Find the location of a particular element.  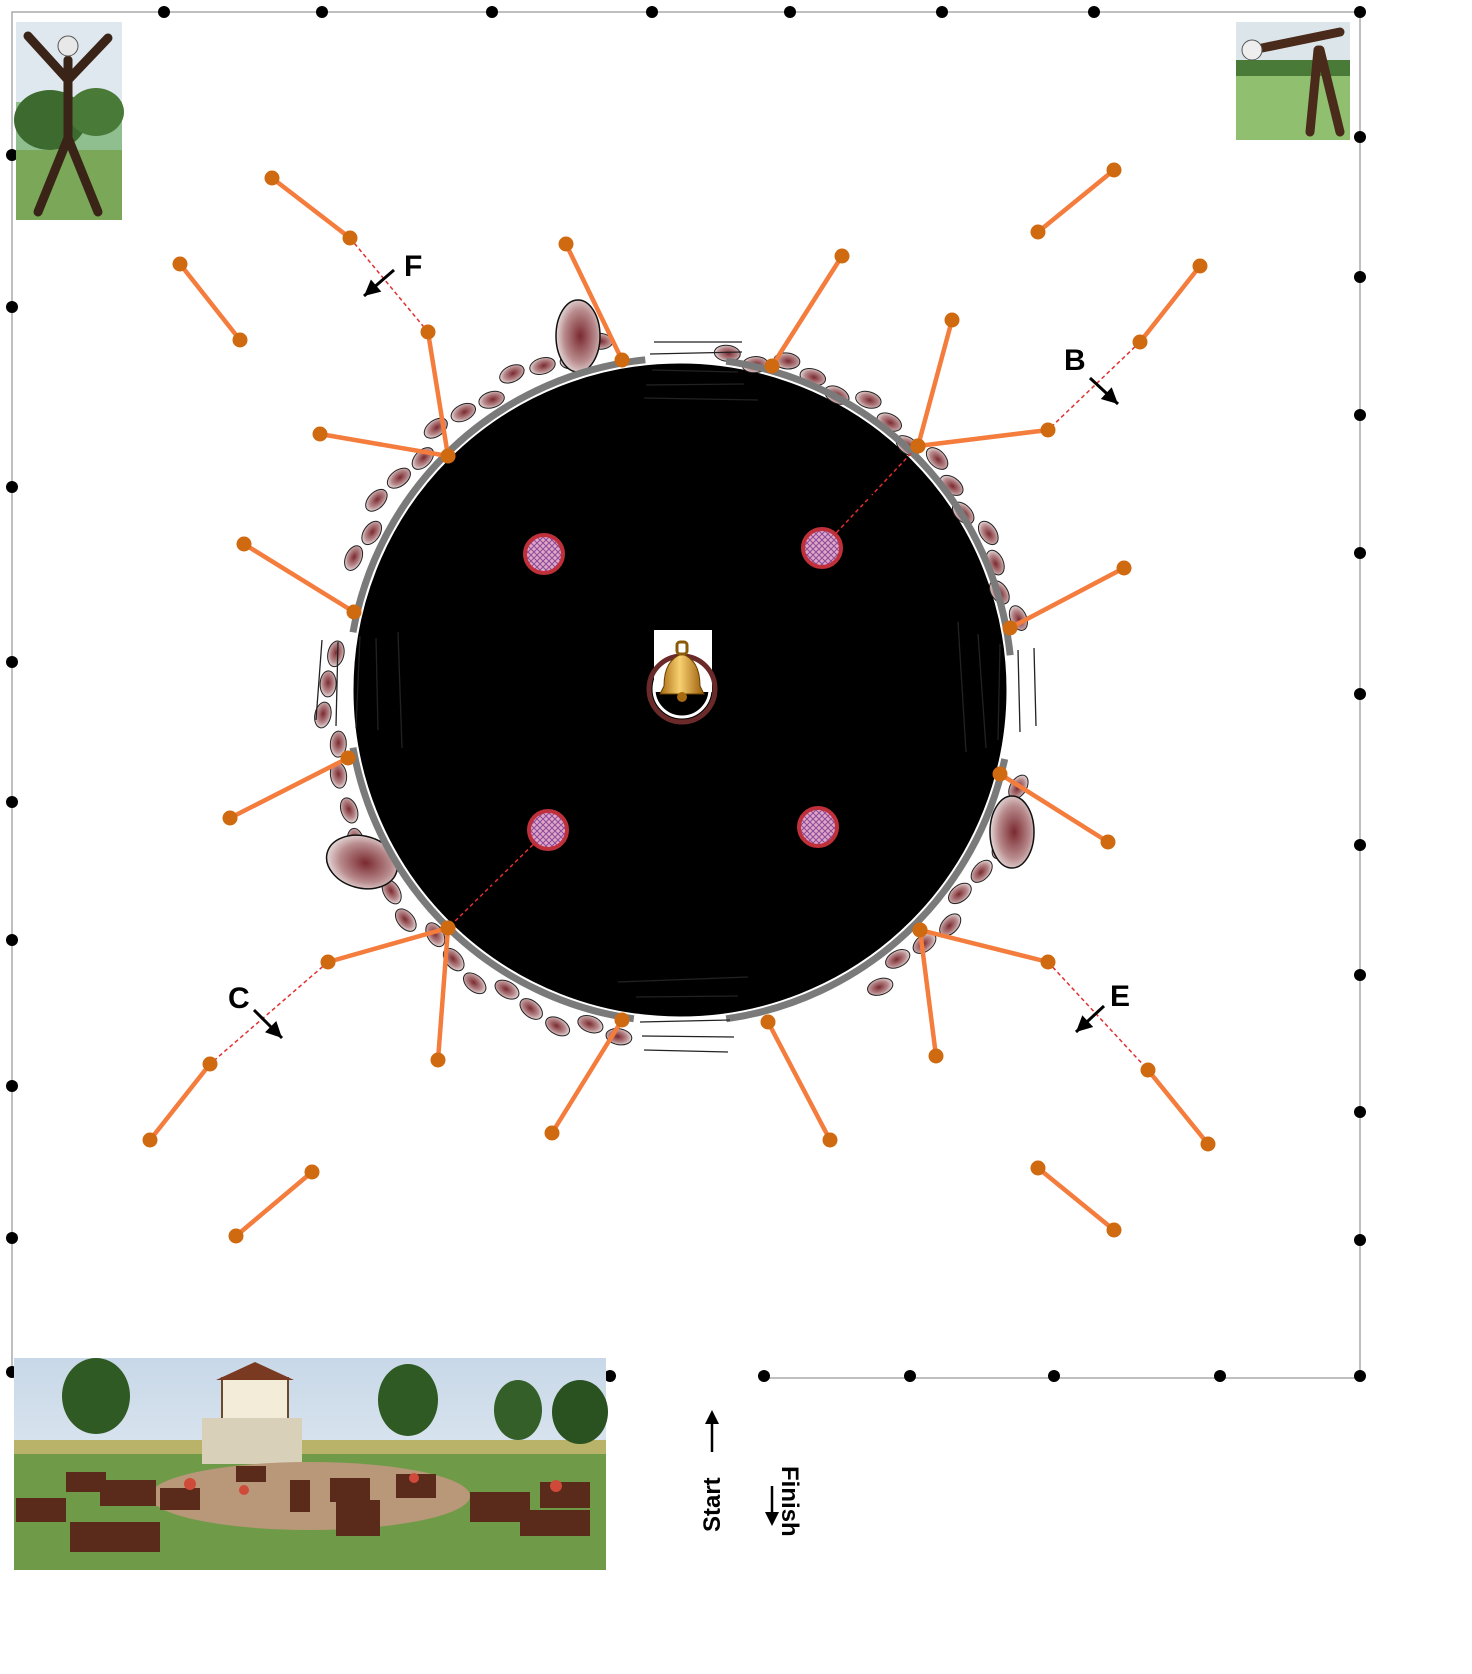

marker-b: B is located at coordinates (1092, 375).